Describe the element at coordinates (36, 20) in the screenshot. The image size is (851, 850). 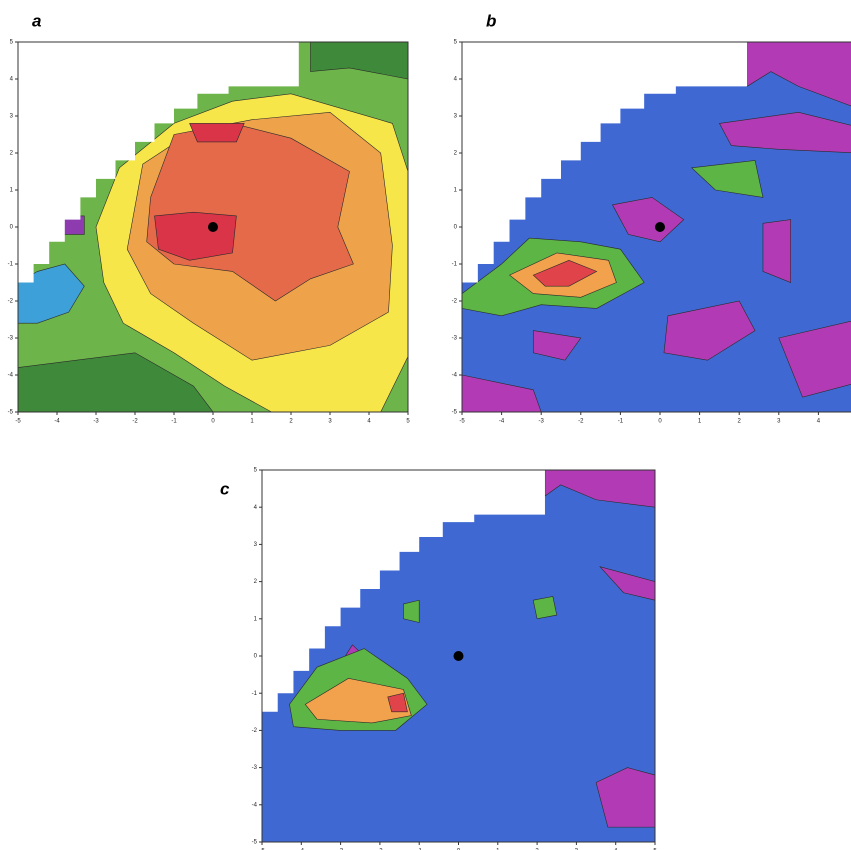
I see `panel-label: a` at that location.